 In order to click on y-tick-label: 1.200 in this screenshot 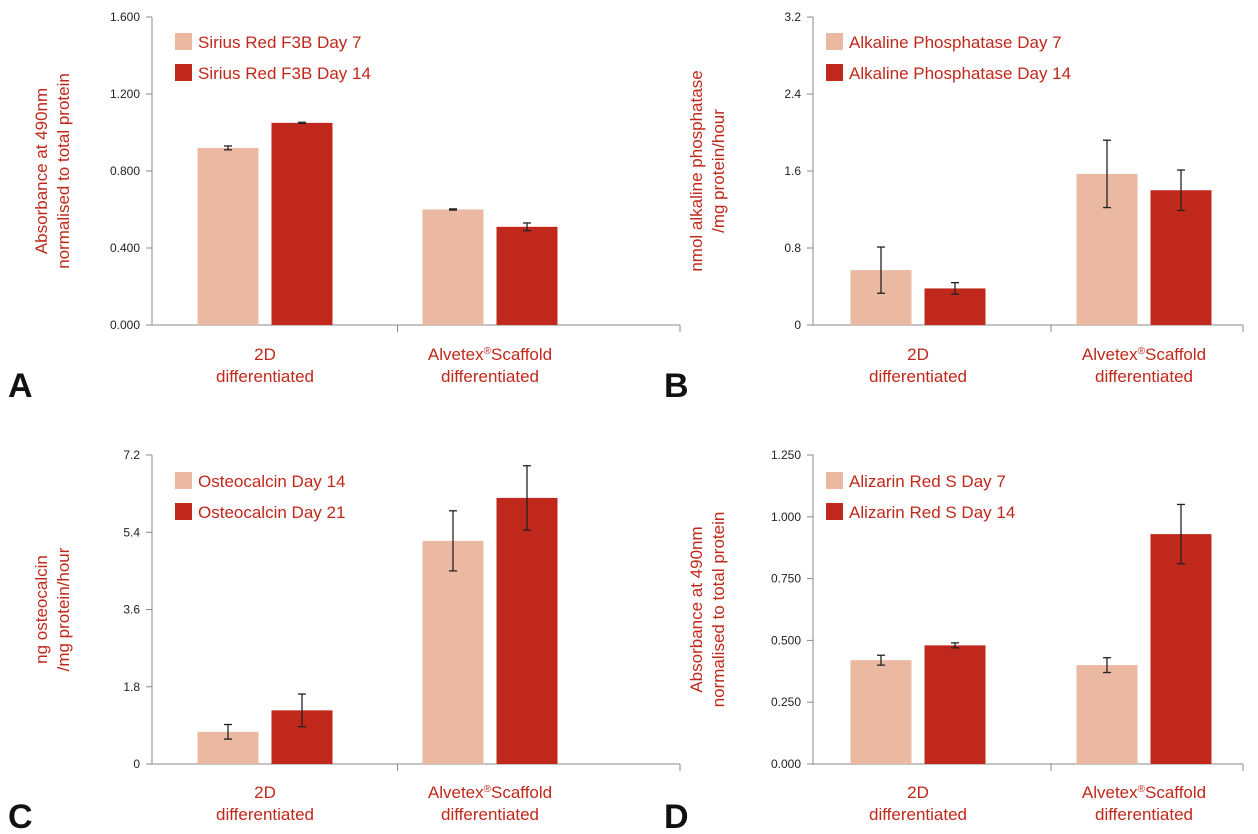, I will do `click(125, 94)`.